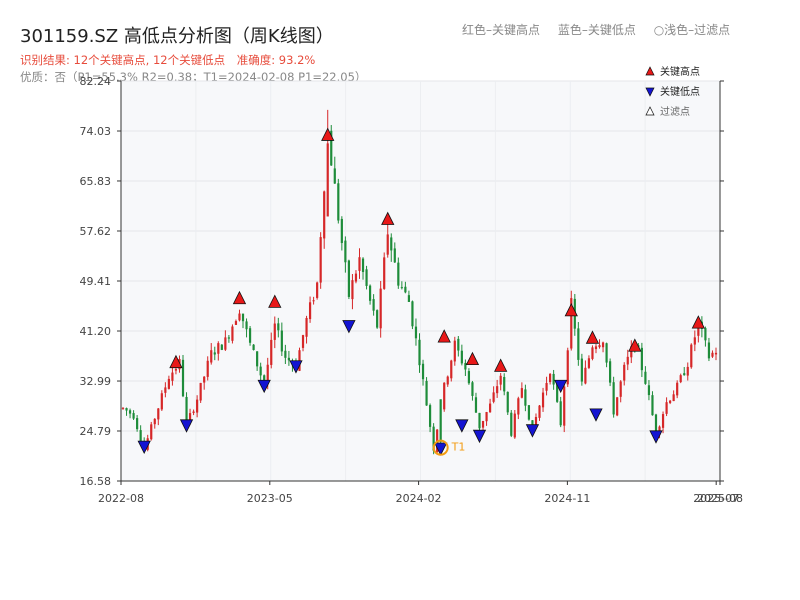 This screenshot has height=600, width=800. Describe the element at coordinates (96, 381) in the screenshot. I see `y-tick-label: 32.99` at that location.